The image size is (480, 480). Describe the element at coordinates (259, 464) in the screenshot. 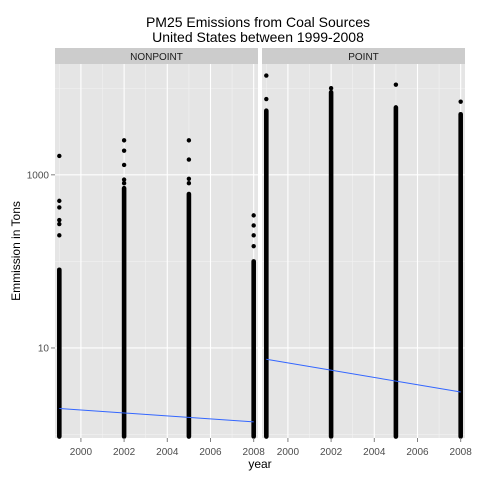

I see `x-axis-label: year` at that location.